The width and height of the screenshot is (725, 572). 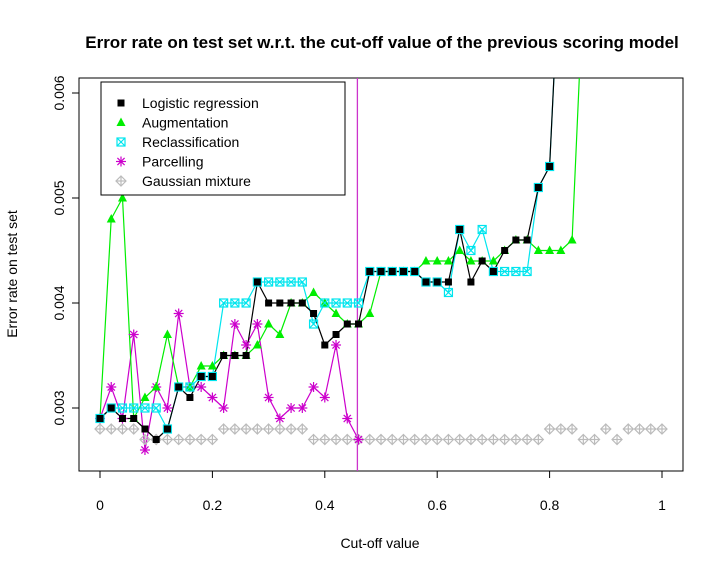 I want to click on legend-label: Gaussian mixture, so click(x=196, y=181).